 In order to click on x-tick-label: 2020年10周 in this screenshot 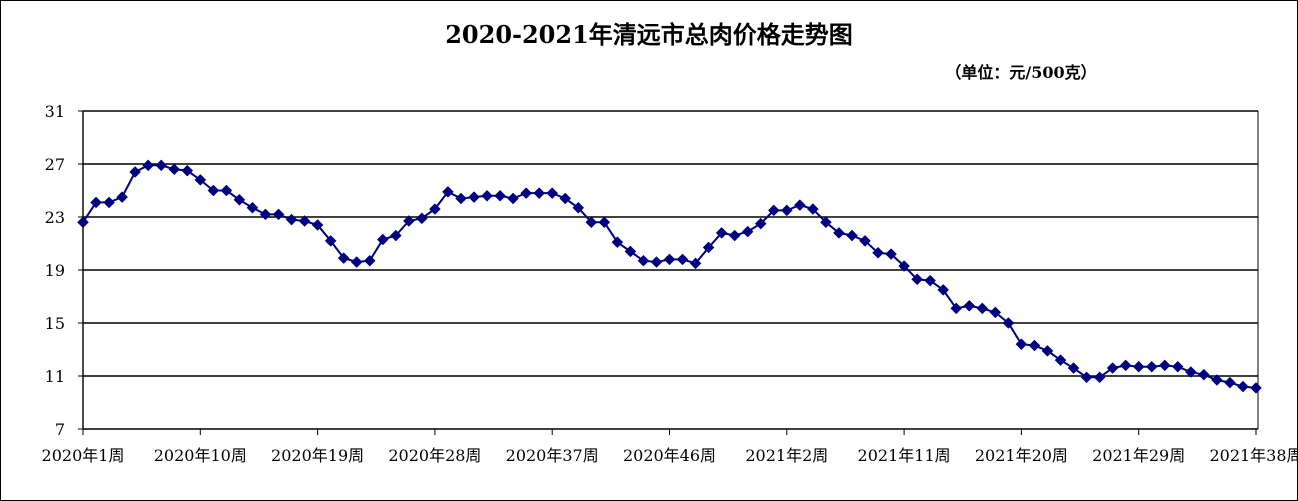, I will do `click(200, 455)`.